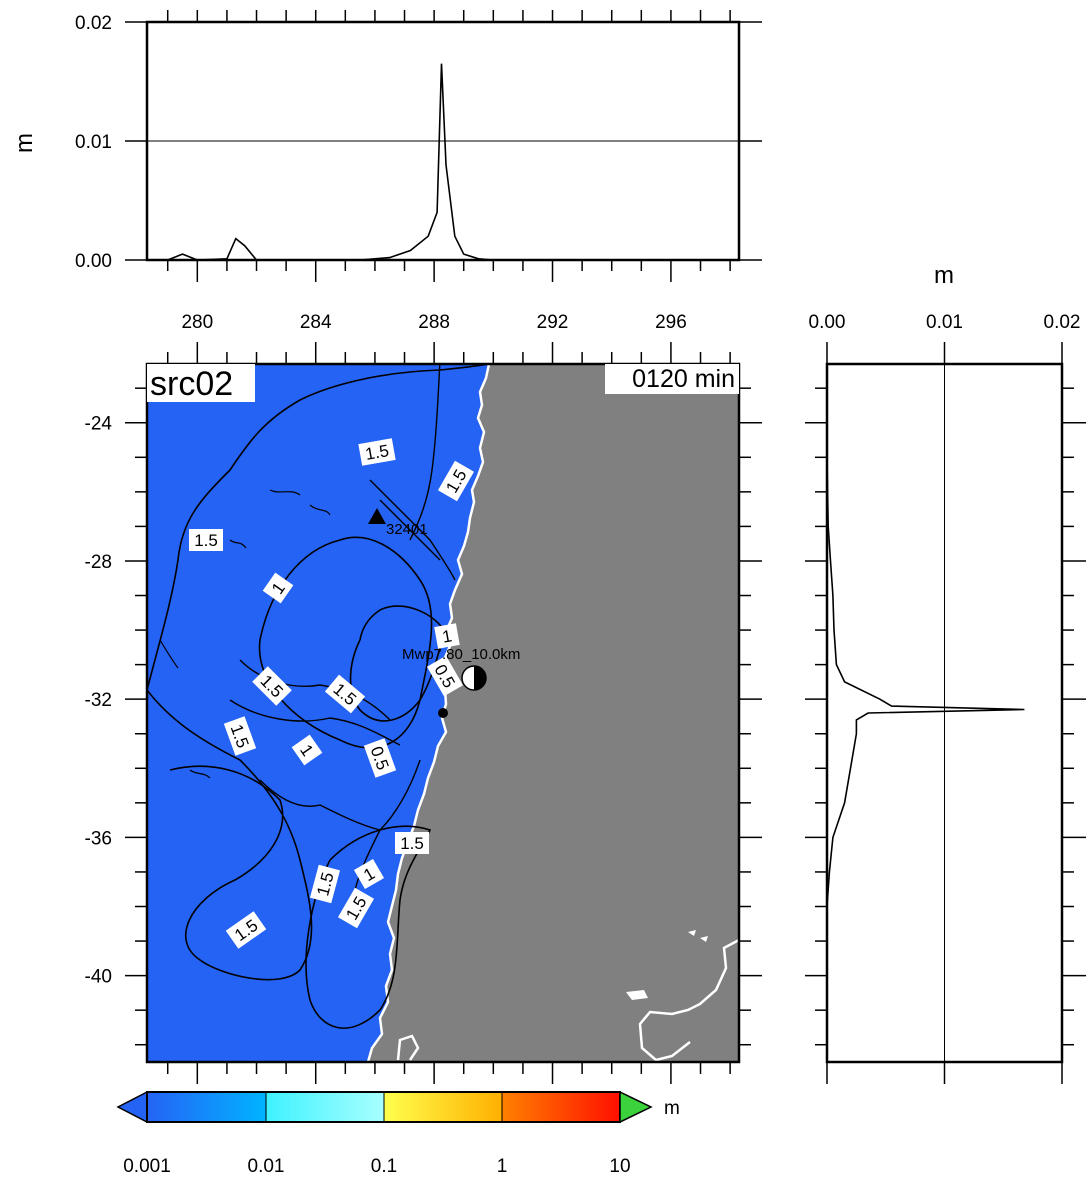 Image resolution: width=1088 pixels, height=1181 pixels. Describe the element at coordinates (98, 977) in the screenshot. I see `map-y-tick-label: -40` at that location.